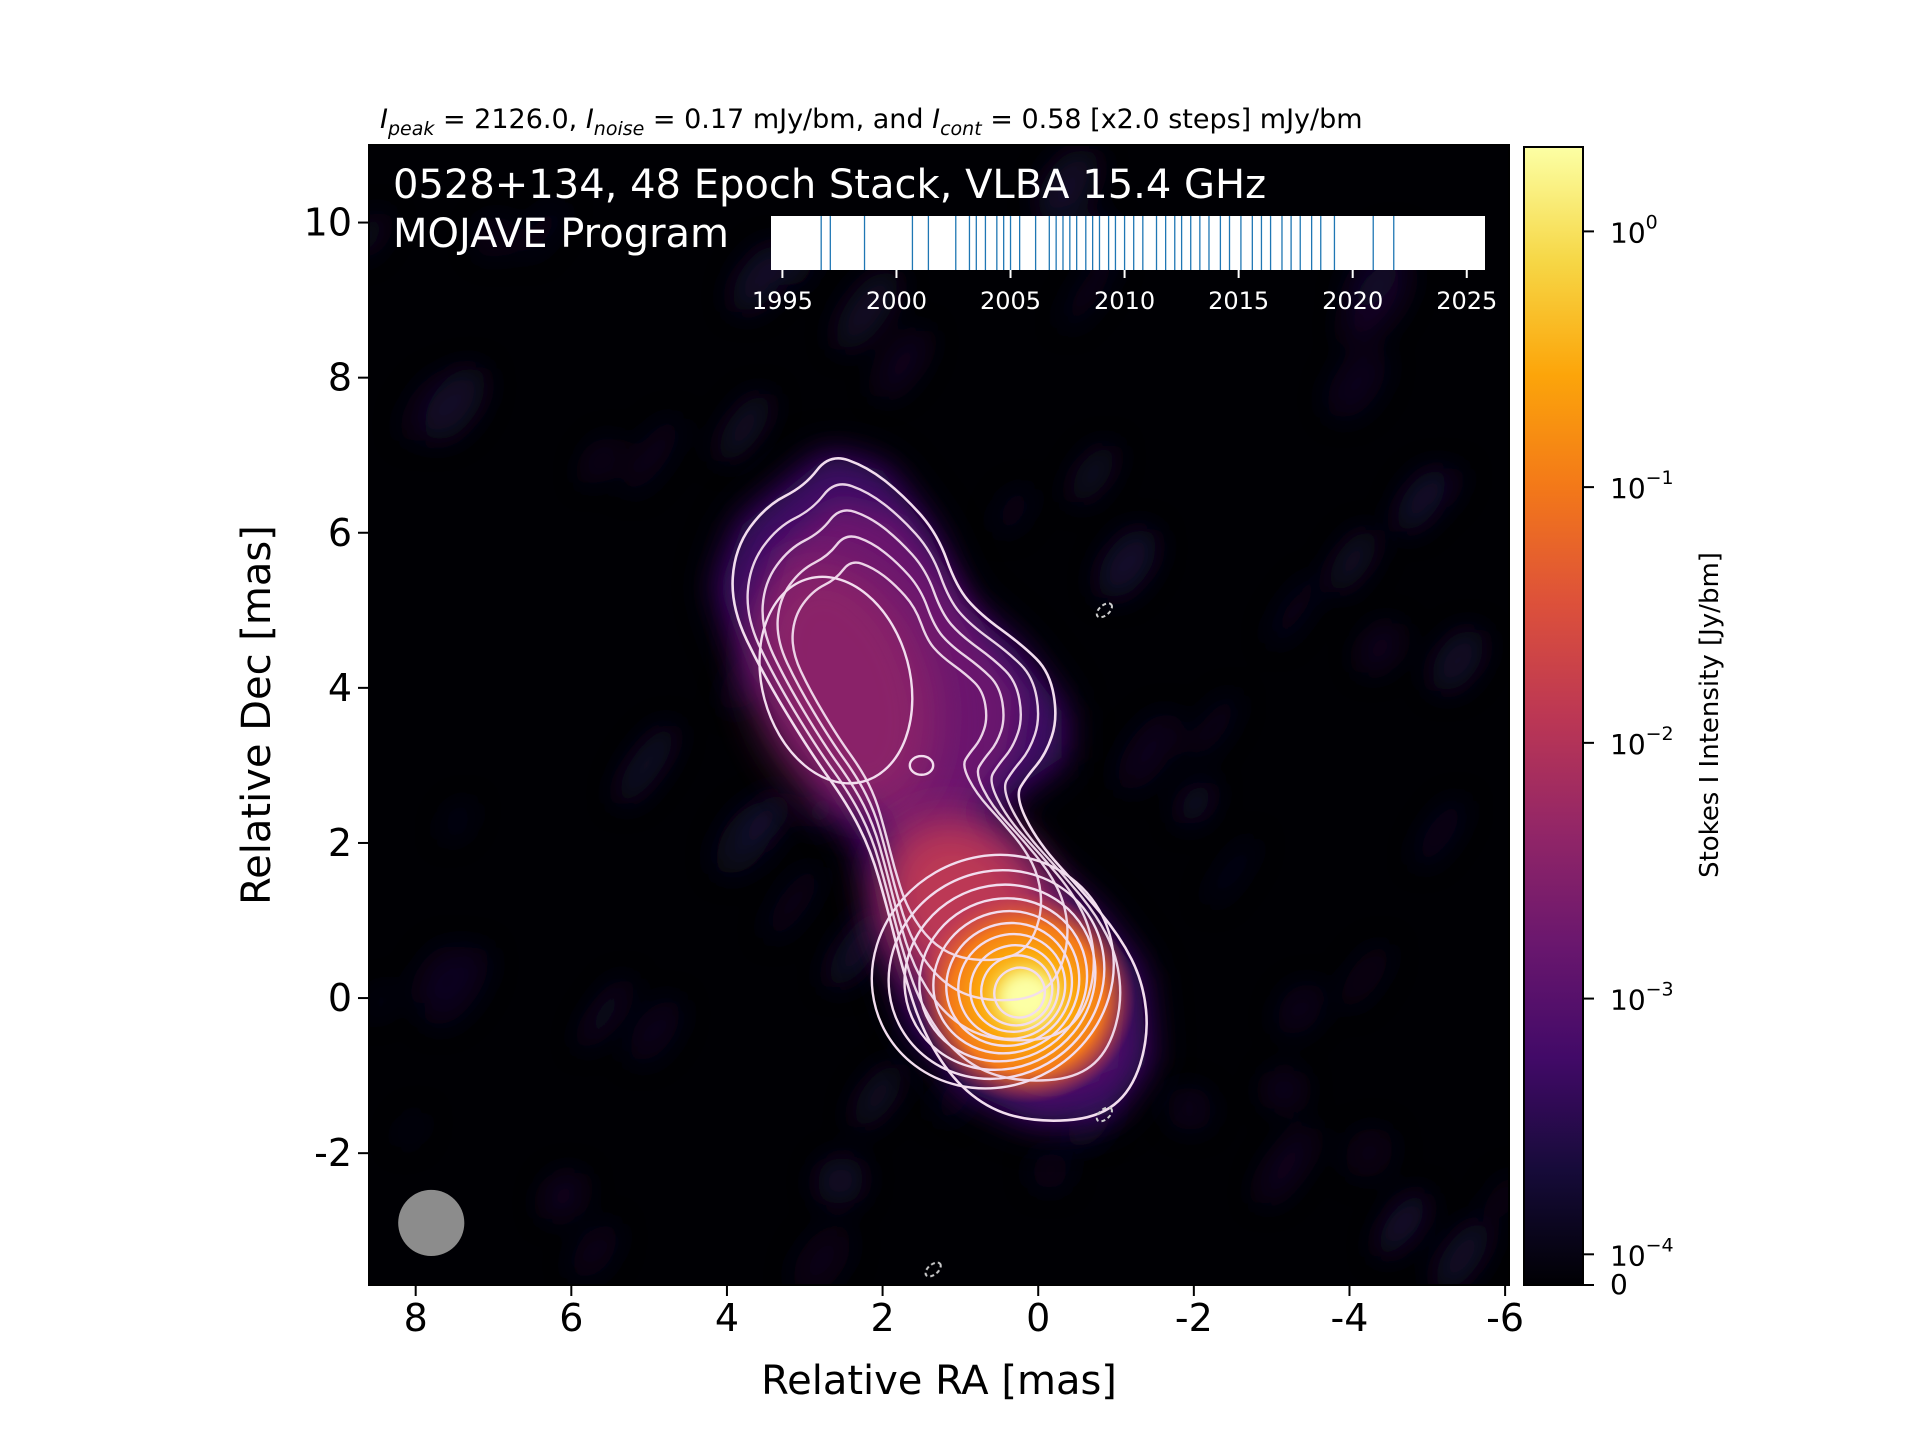  Describe the element at coordinates (1710, 715) in the screenshot. I see `colorbar-label: Stokes I Intensity [Jy/bm]` at that location.